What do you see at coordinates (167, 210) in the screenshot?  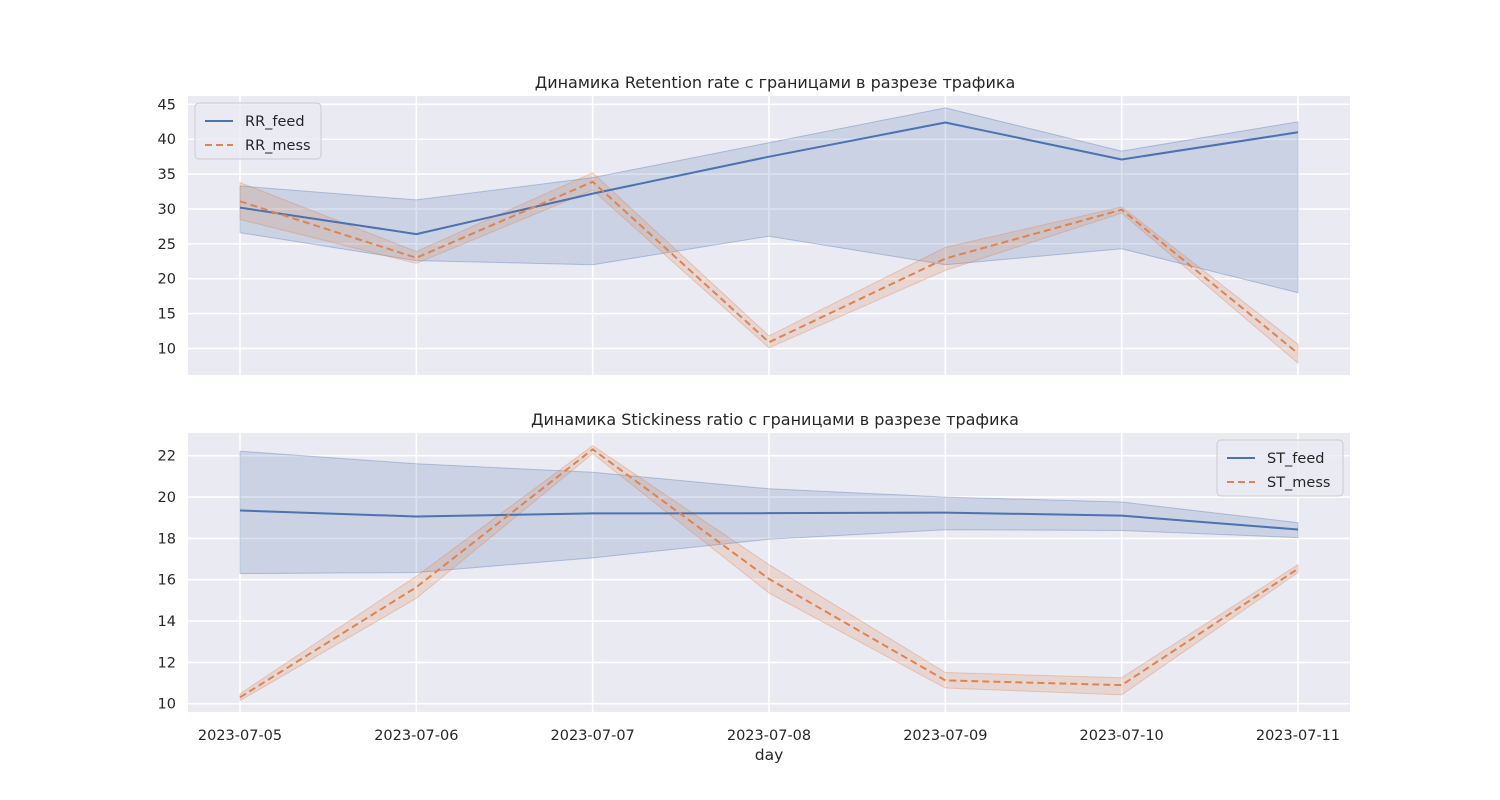 I see `top-y-tick-label: 30` at bounding box center [167, 210].